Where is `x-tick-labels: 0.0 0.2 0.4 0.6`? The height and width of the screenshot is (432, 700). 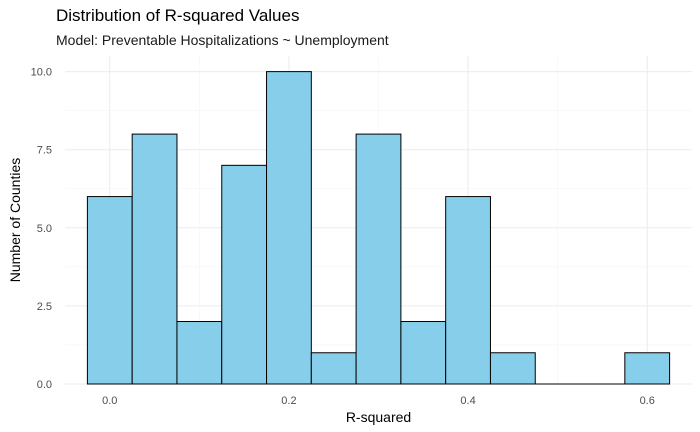 x-tick-labels: 0.0 0.2 0.4 0.6 is located at coordinates (378, 401).